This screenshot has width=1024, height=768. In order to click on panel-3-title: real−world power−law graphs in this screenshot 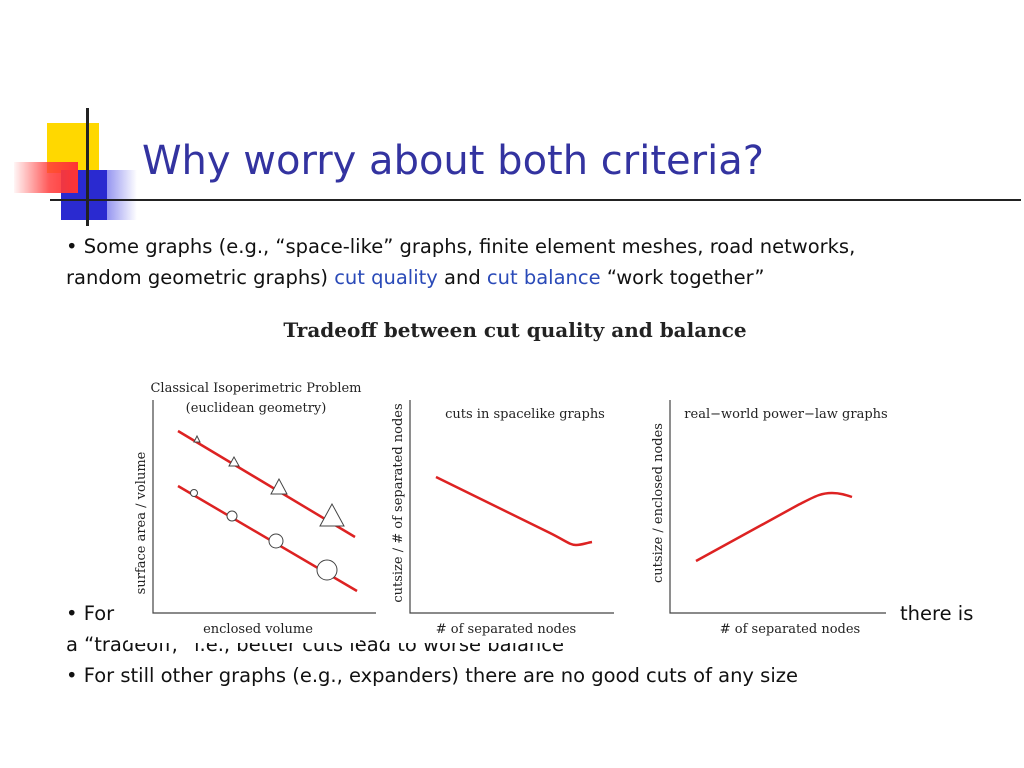, I will do `click(785, 414)`.